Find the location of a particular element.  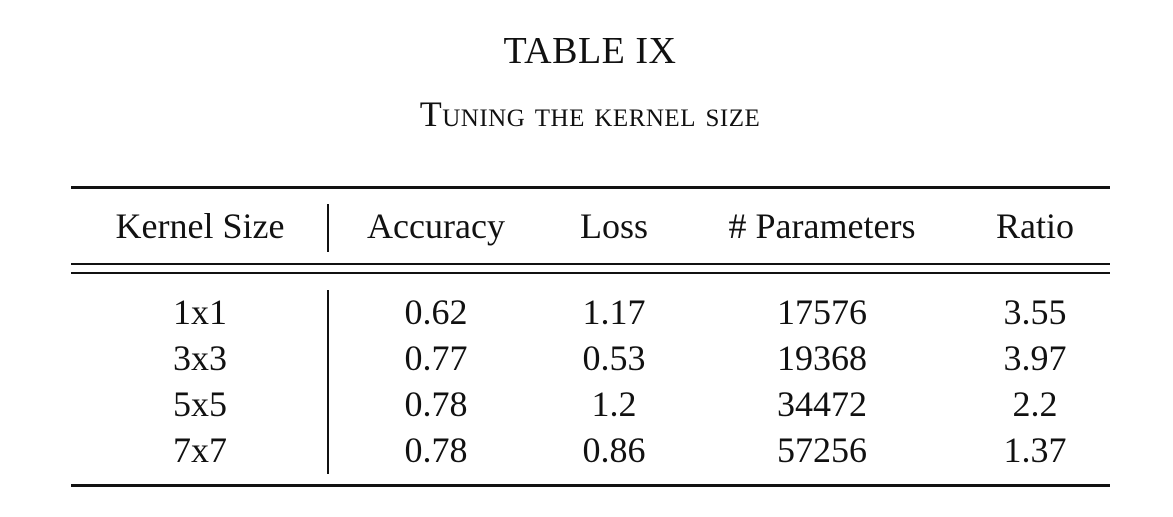

cell-accuracy: 0.62 is located at coordinates (436, 312).